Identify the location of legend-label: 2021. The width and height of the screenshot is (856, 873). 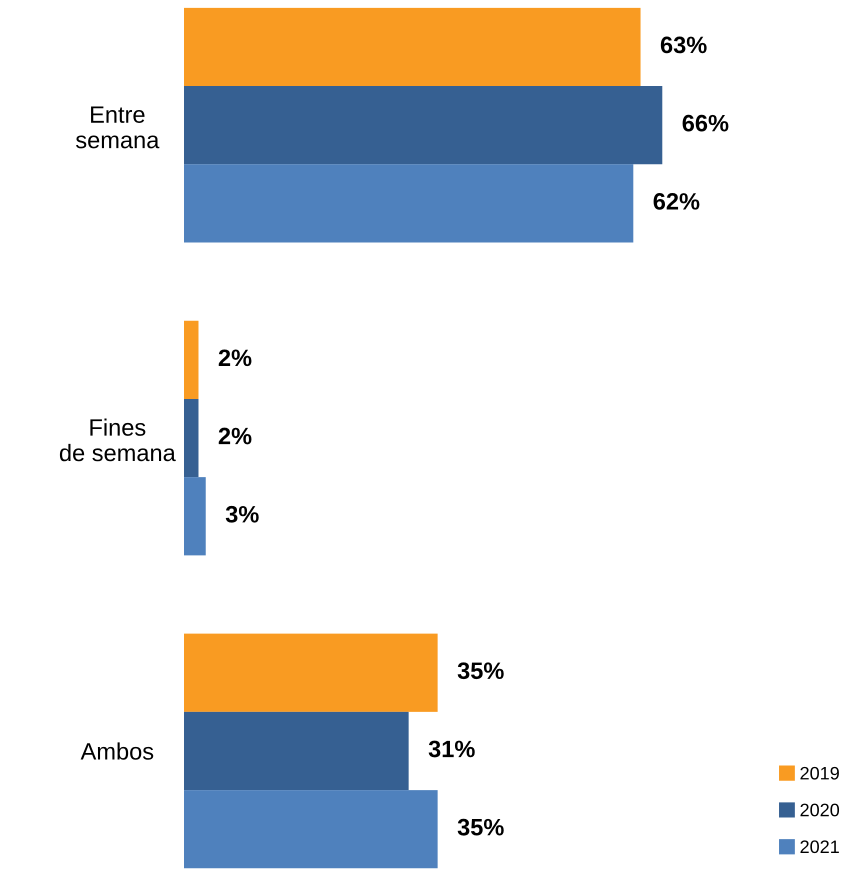
(819, 847).